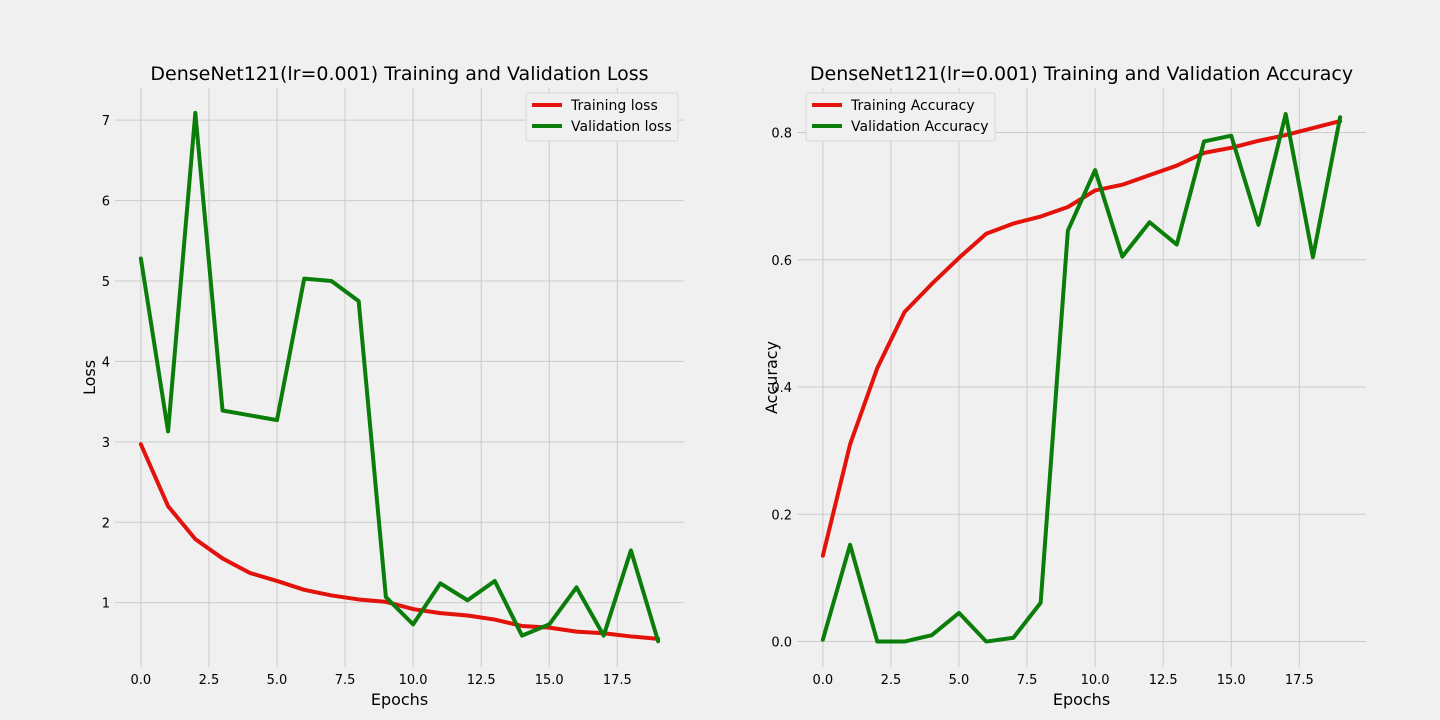 The image size is (1440, 720). Describe the element at coordinates (920, 127) in the screenshot. I see `legend-label: Validation Accuracy` at that location.